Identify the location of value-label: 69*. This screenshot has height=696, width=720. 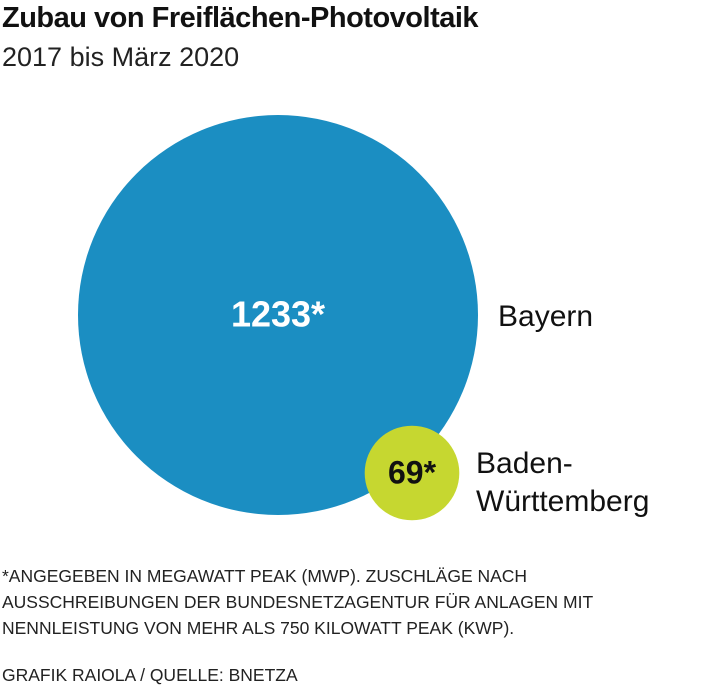
(412, 472).